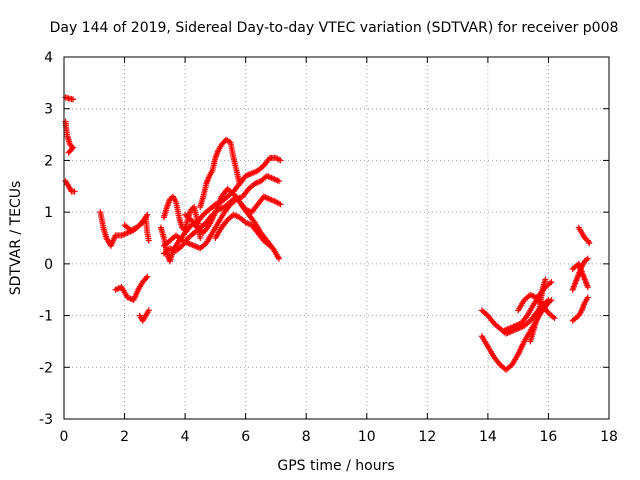 This screenshot has width=640, height=480. Describe the element at coordinates (427, 437) in the screenshot. I see `x-tick-label: 12` at that location.